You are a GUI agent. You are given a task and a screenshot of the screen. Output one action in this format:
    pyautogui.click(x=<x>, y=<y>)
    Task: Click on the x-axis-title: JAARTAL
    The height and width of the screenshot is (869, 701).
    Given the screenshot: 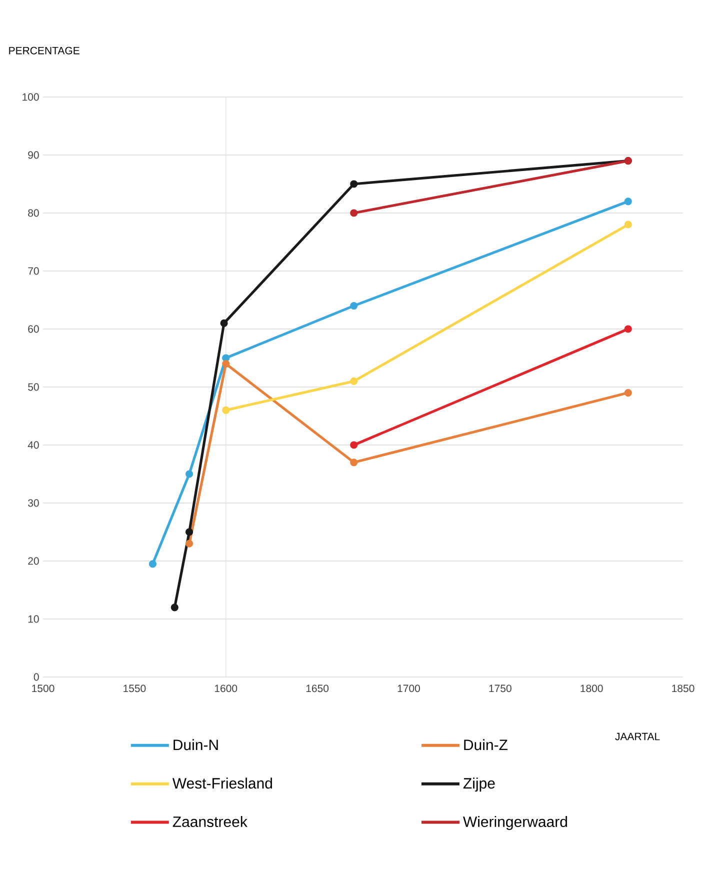 What is the action you would take?
    pyautogui.click(x=637, y=736)
    